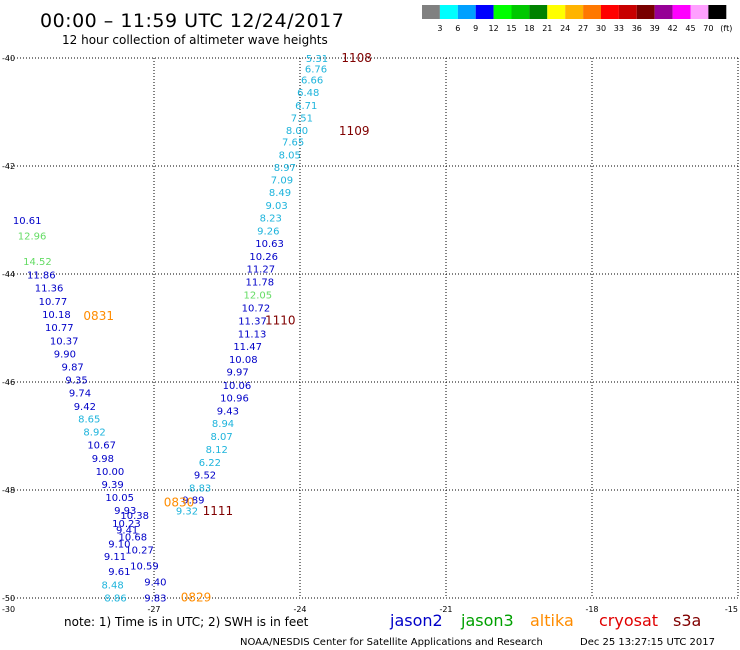 This screenshot has height=650, width=740. What do you see at coordinates (243, 360) in the screenshot?
I see `swh-label: 10.08` at bounding box center [243, 360].